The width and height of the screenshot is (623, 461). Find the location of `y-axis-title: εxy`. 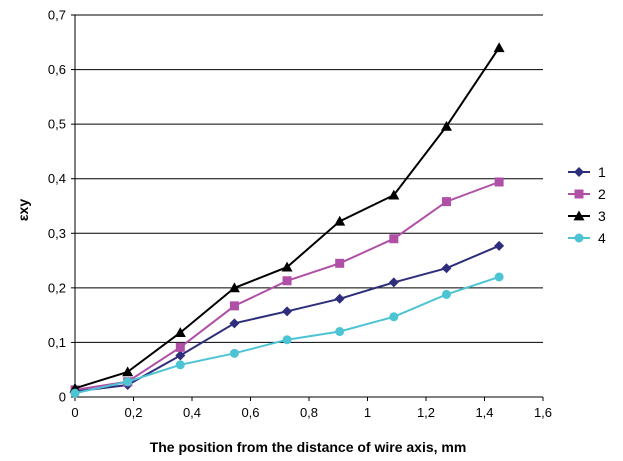

y-axis-title: εxy is located at coordinates (23, 210).